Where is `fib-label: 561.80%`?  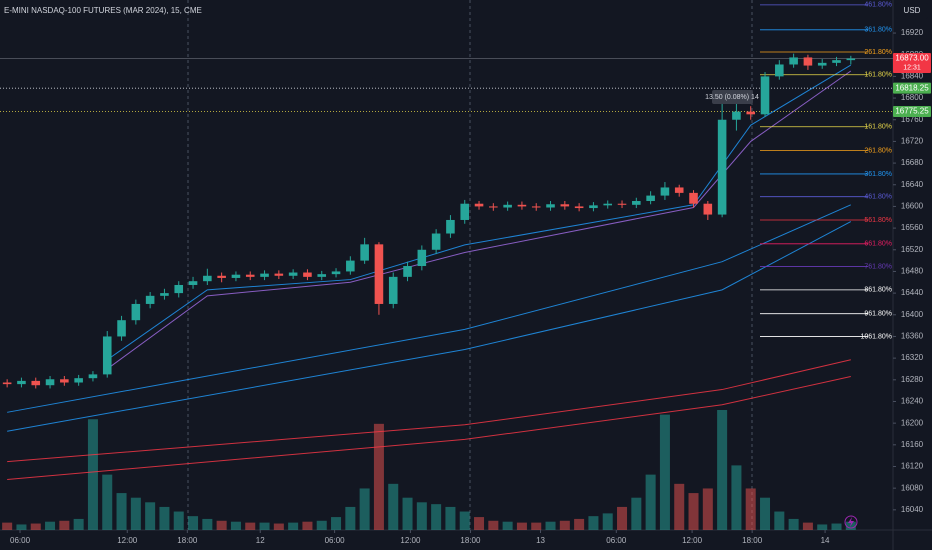 fib-label: 561.80% is located at coordinates (878, 220).